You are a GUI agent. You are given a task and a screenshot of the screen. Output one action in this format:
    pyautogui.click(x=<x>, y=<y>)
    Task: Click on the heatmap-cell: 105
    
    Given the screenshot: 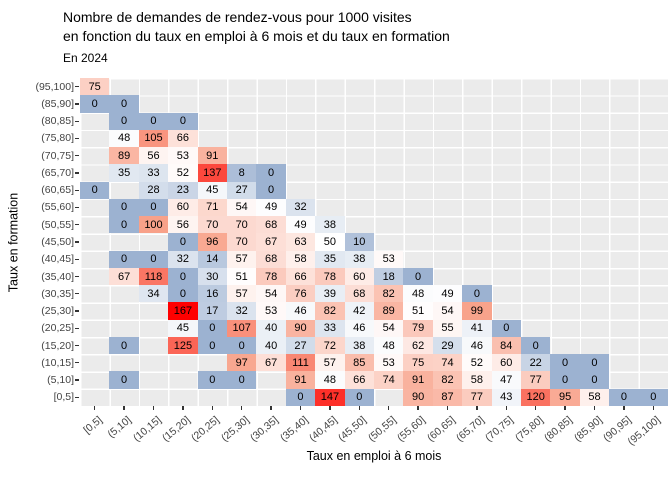 What is the action you would take?
    pyautogui.click(x=153, y=138)
    